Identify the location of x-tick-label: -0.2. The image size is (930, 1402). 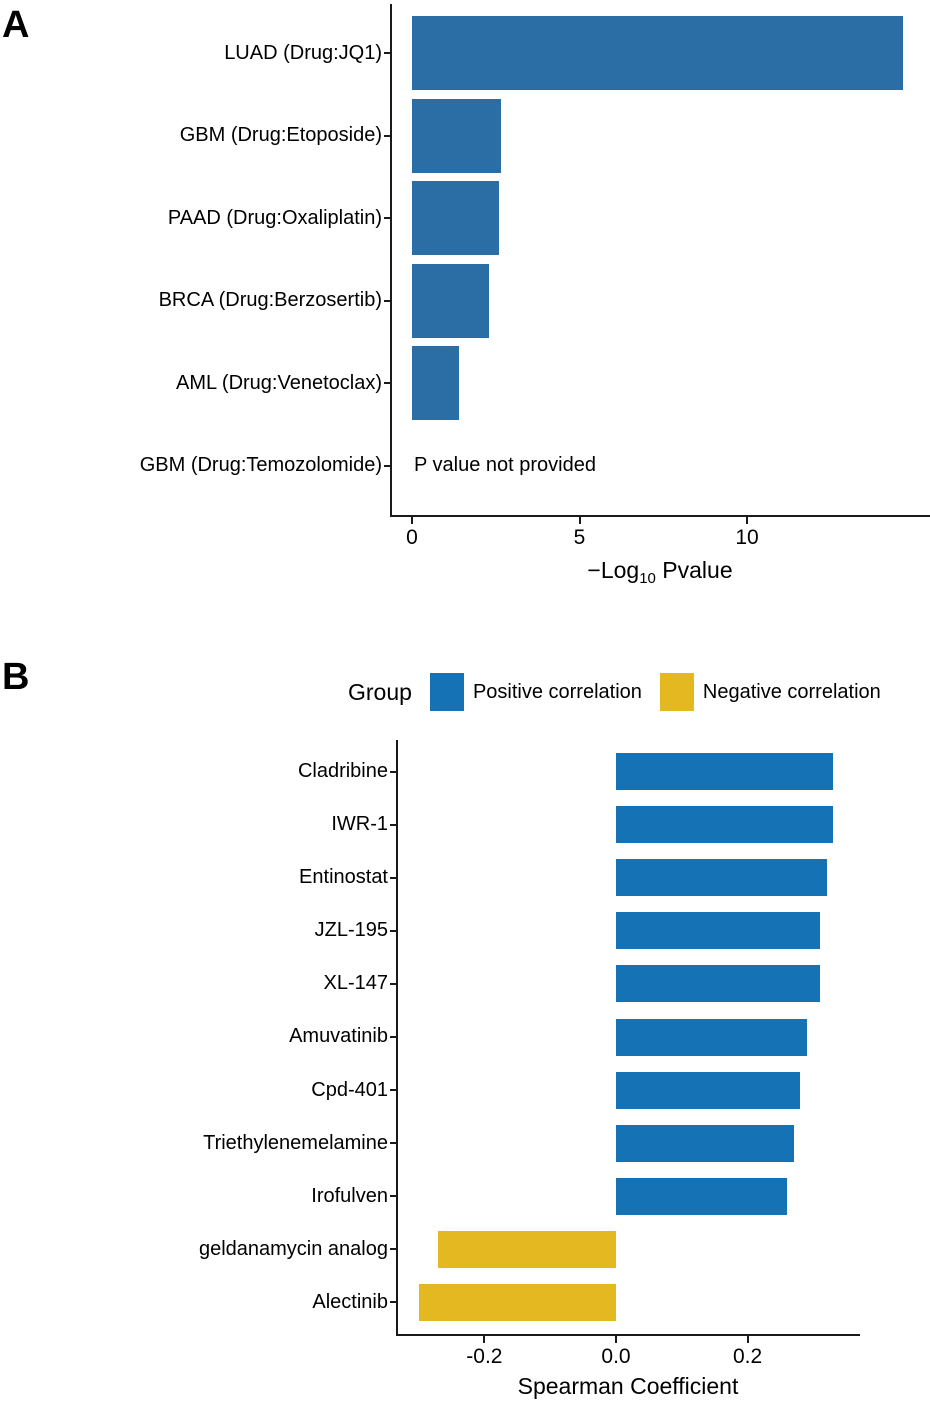
(484, 1356).